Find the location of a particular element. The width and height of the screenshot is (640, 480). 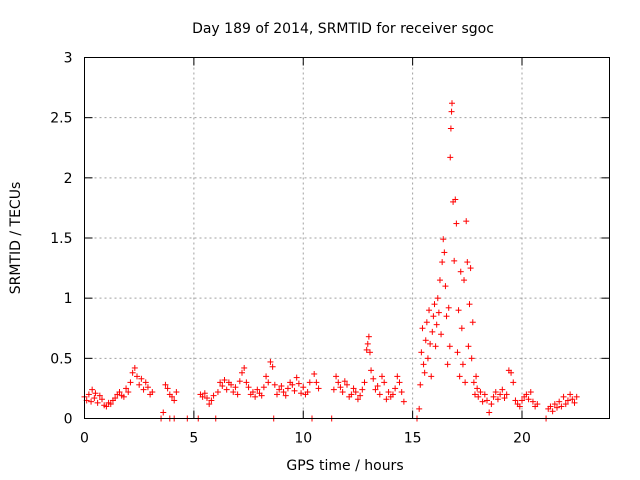

x-tick-label: 0 is located at coordinates (84, 439).